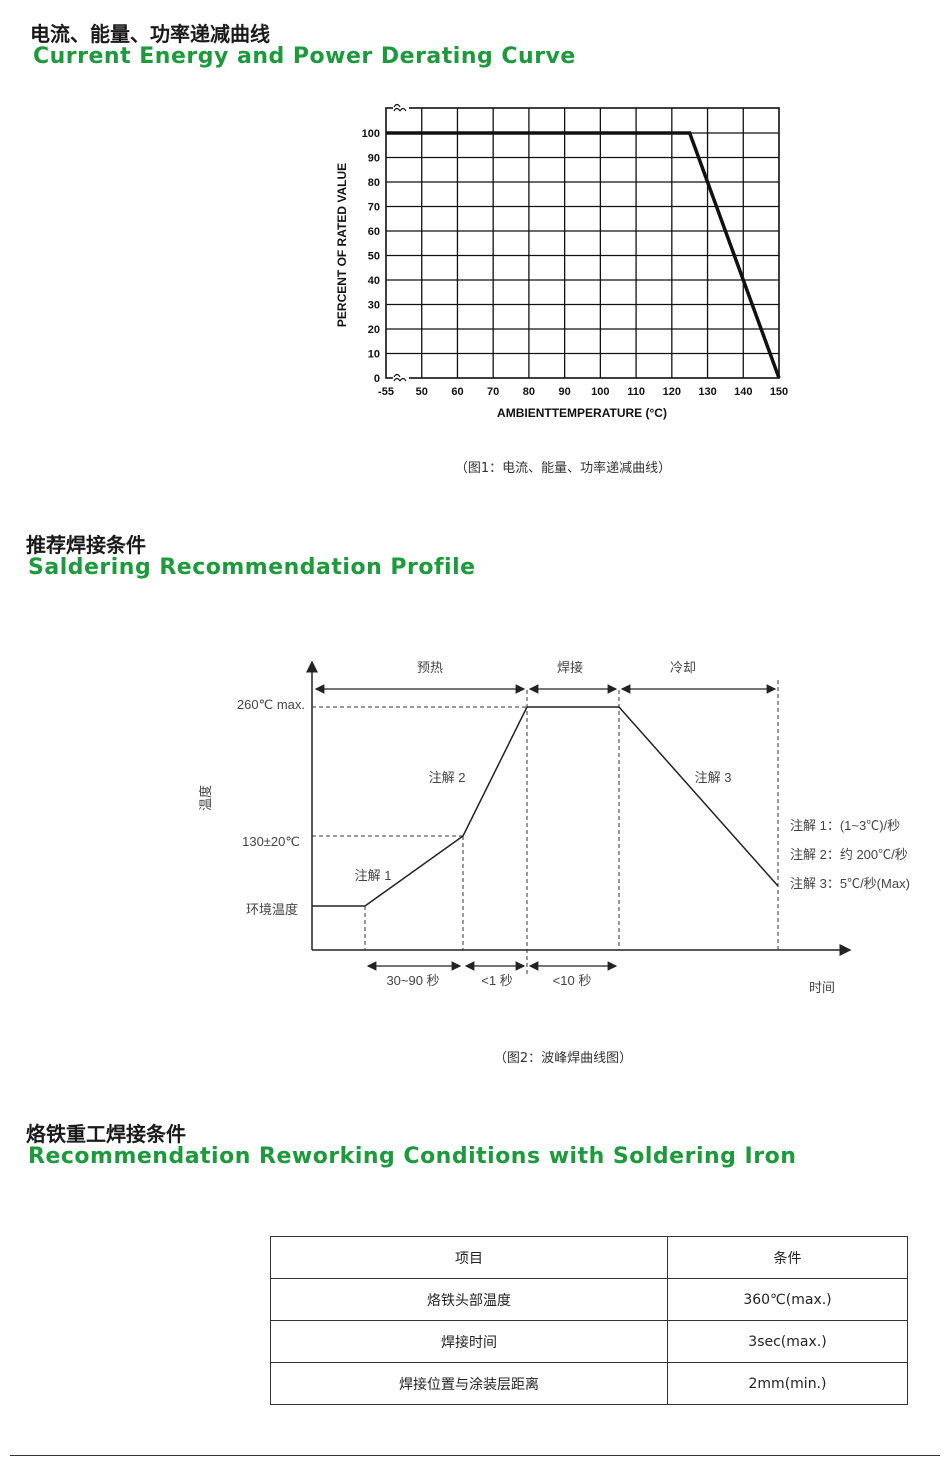  Describe the element at coordinates (374, 306) in the screenshot. I see `y-tick-label: 30` at that location.